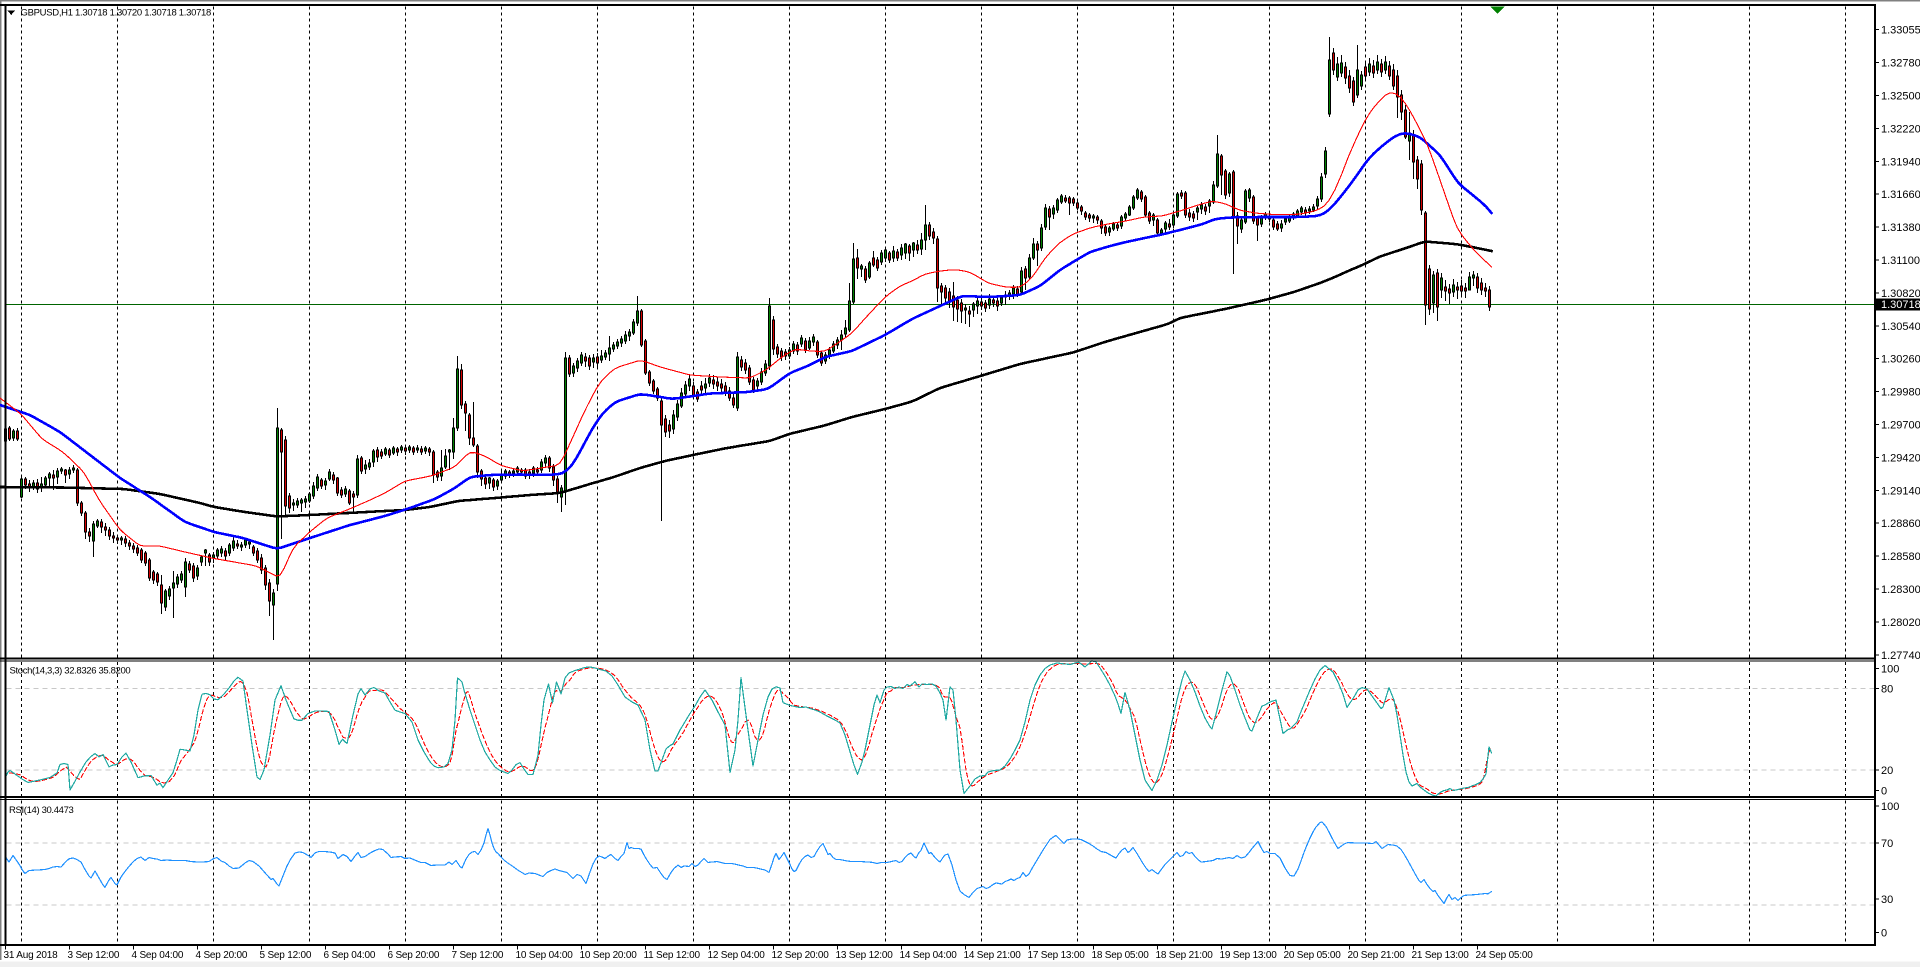 This screenshot has height=967, width=1920. What do you see at coordinates (801, 955) in the screenshot?
I see `svg-text: 12 Sep 20:00` at bounding box center [801, 955].